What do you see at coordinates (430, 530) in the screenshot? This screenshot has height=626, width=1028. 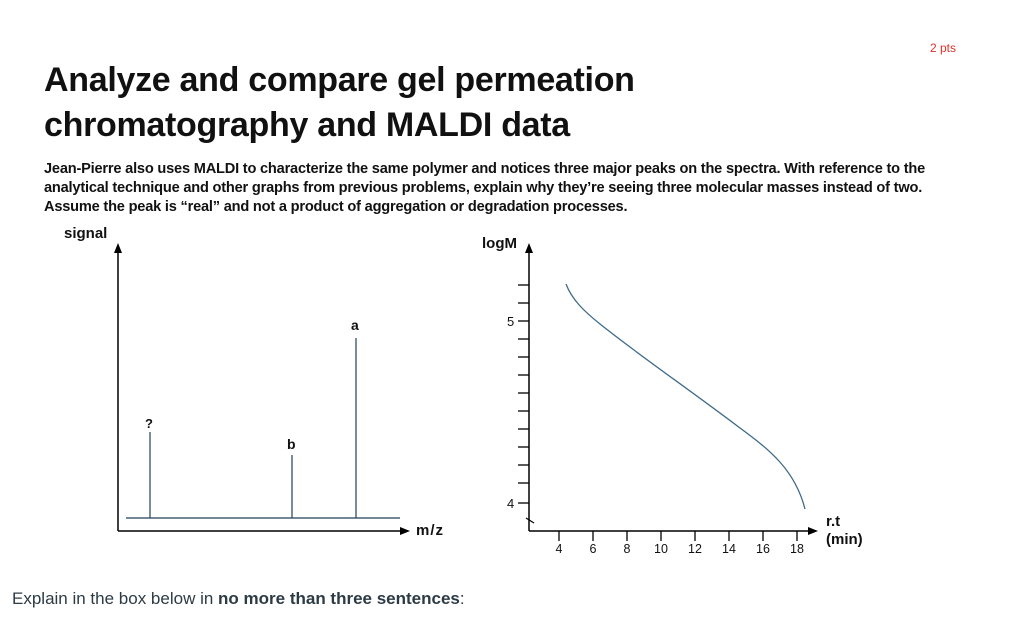 I see `maldi-xlabel: m/z` at bounding box center [430, 530].